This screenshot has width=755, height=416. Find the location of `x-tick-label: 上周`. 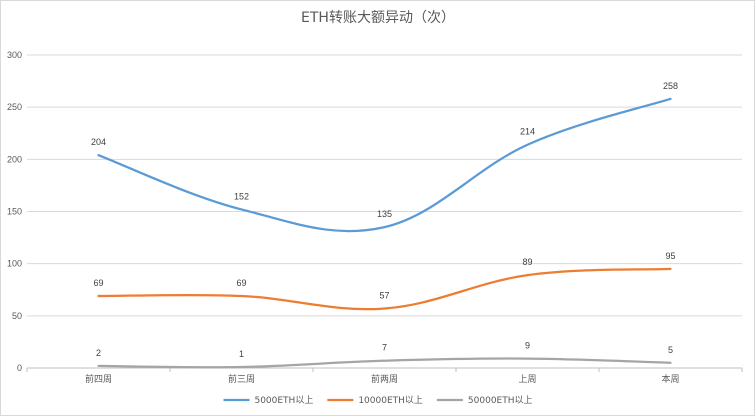

x-tick-label: 上周 is located at coordinates (527, 379).